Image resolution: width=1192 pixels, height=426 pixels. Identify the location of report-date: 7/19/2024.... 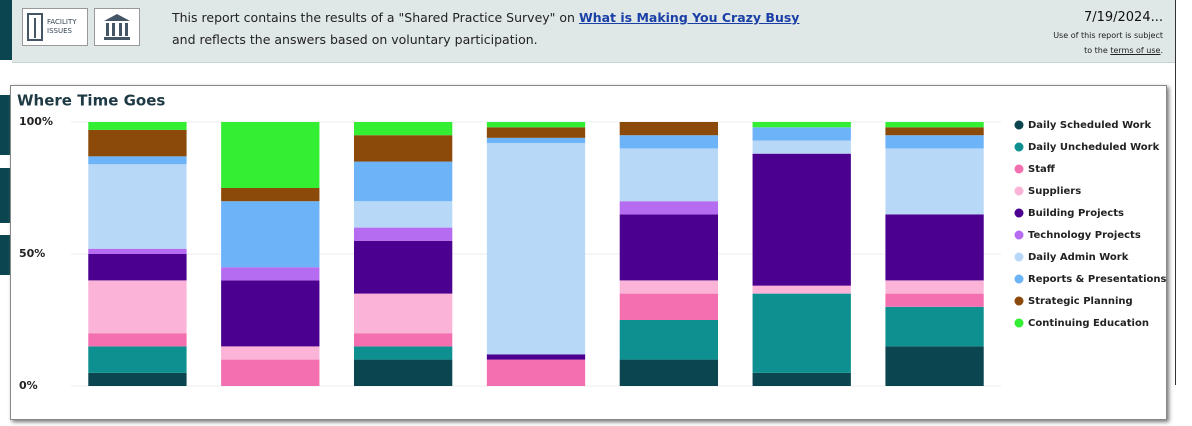
(1123, 17).